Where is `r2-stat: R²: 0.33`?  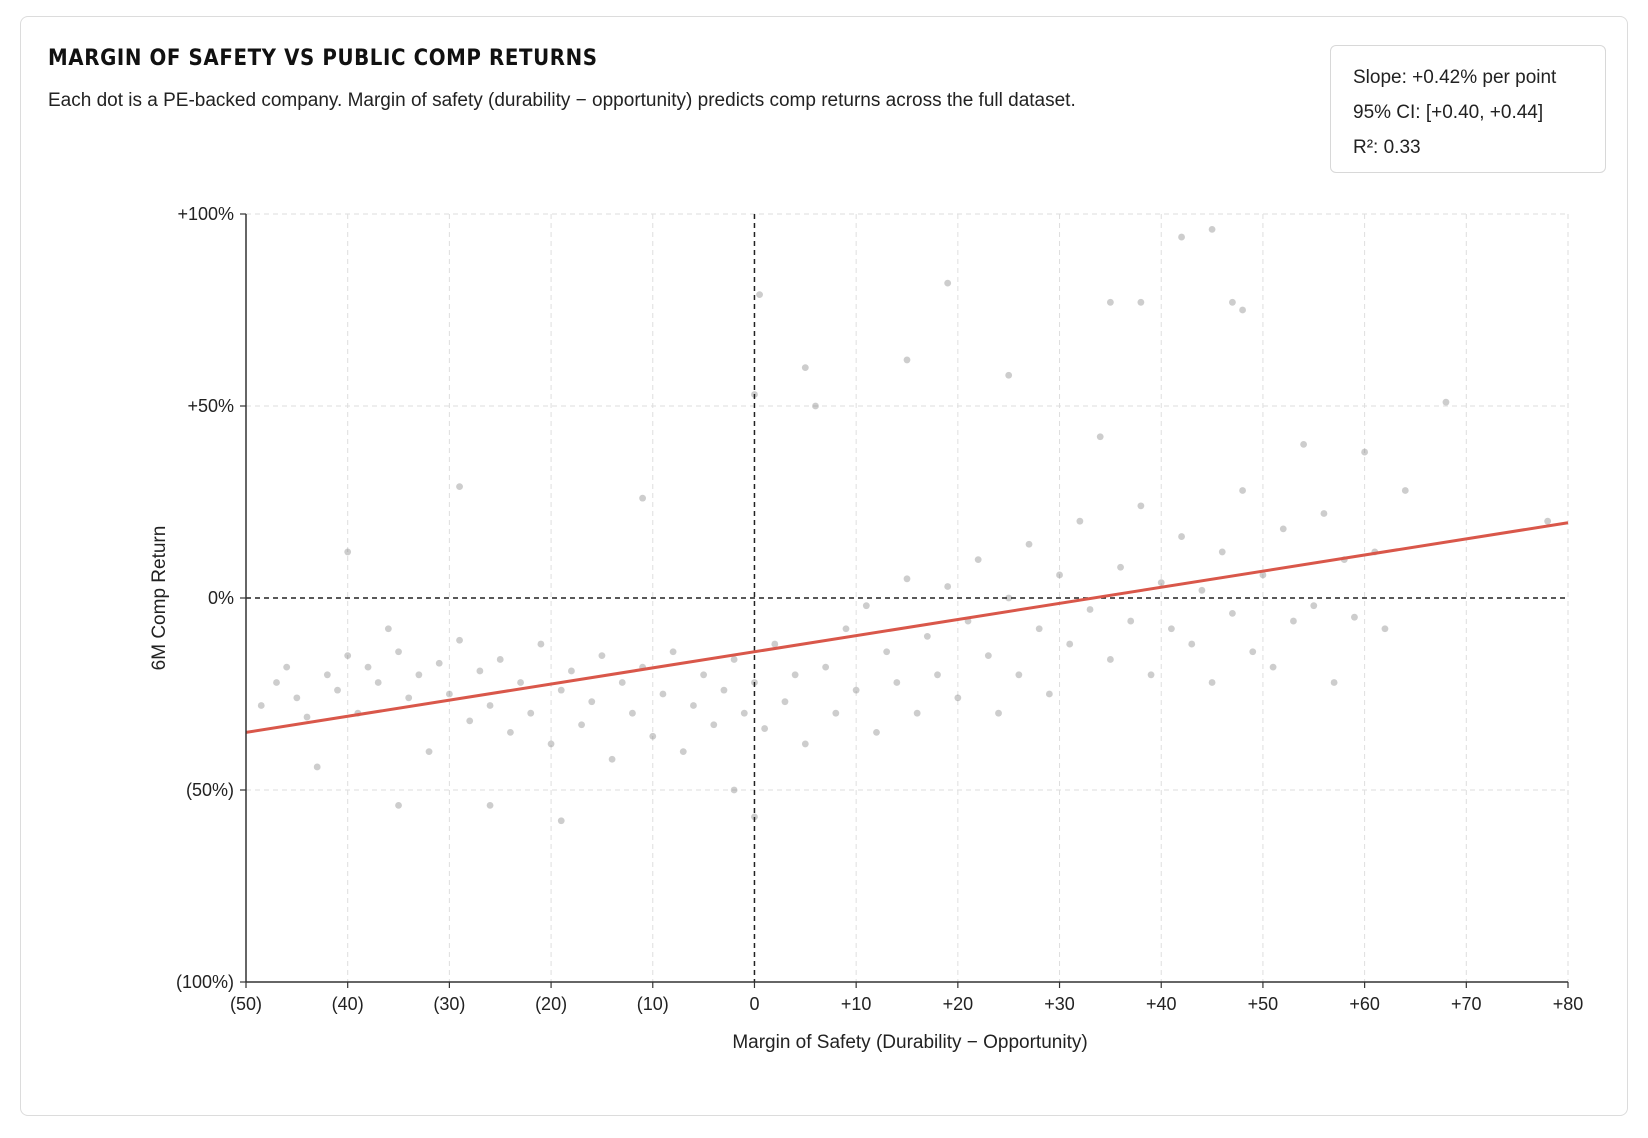 r2-stat: R²: 0.33 is located at coordinates (1387, 147).